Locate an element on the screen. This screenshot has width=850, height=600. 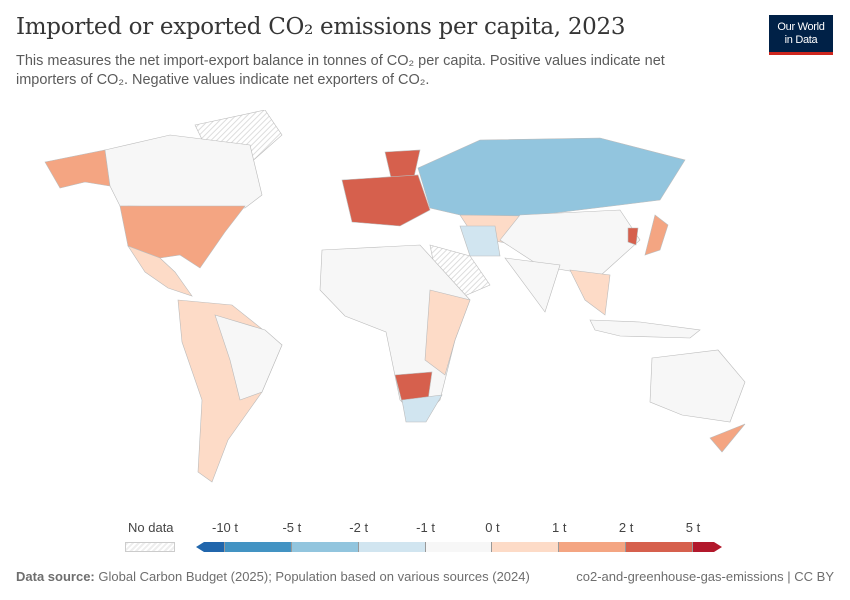
region-brazil is located at coordinates (248, 357).